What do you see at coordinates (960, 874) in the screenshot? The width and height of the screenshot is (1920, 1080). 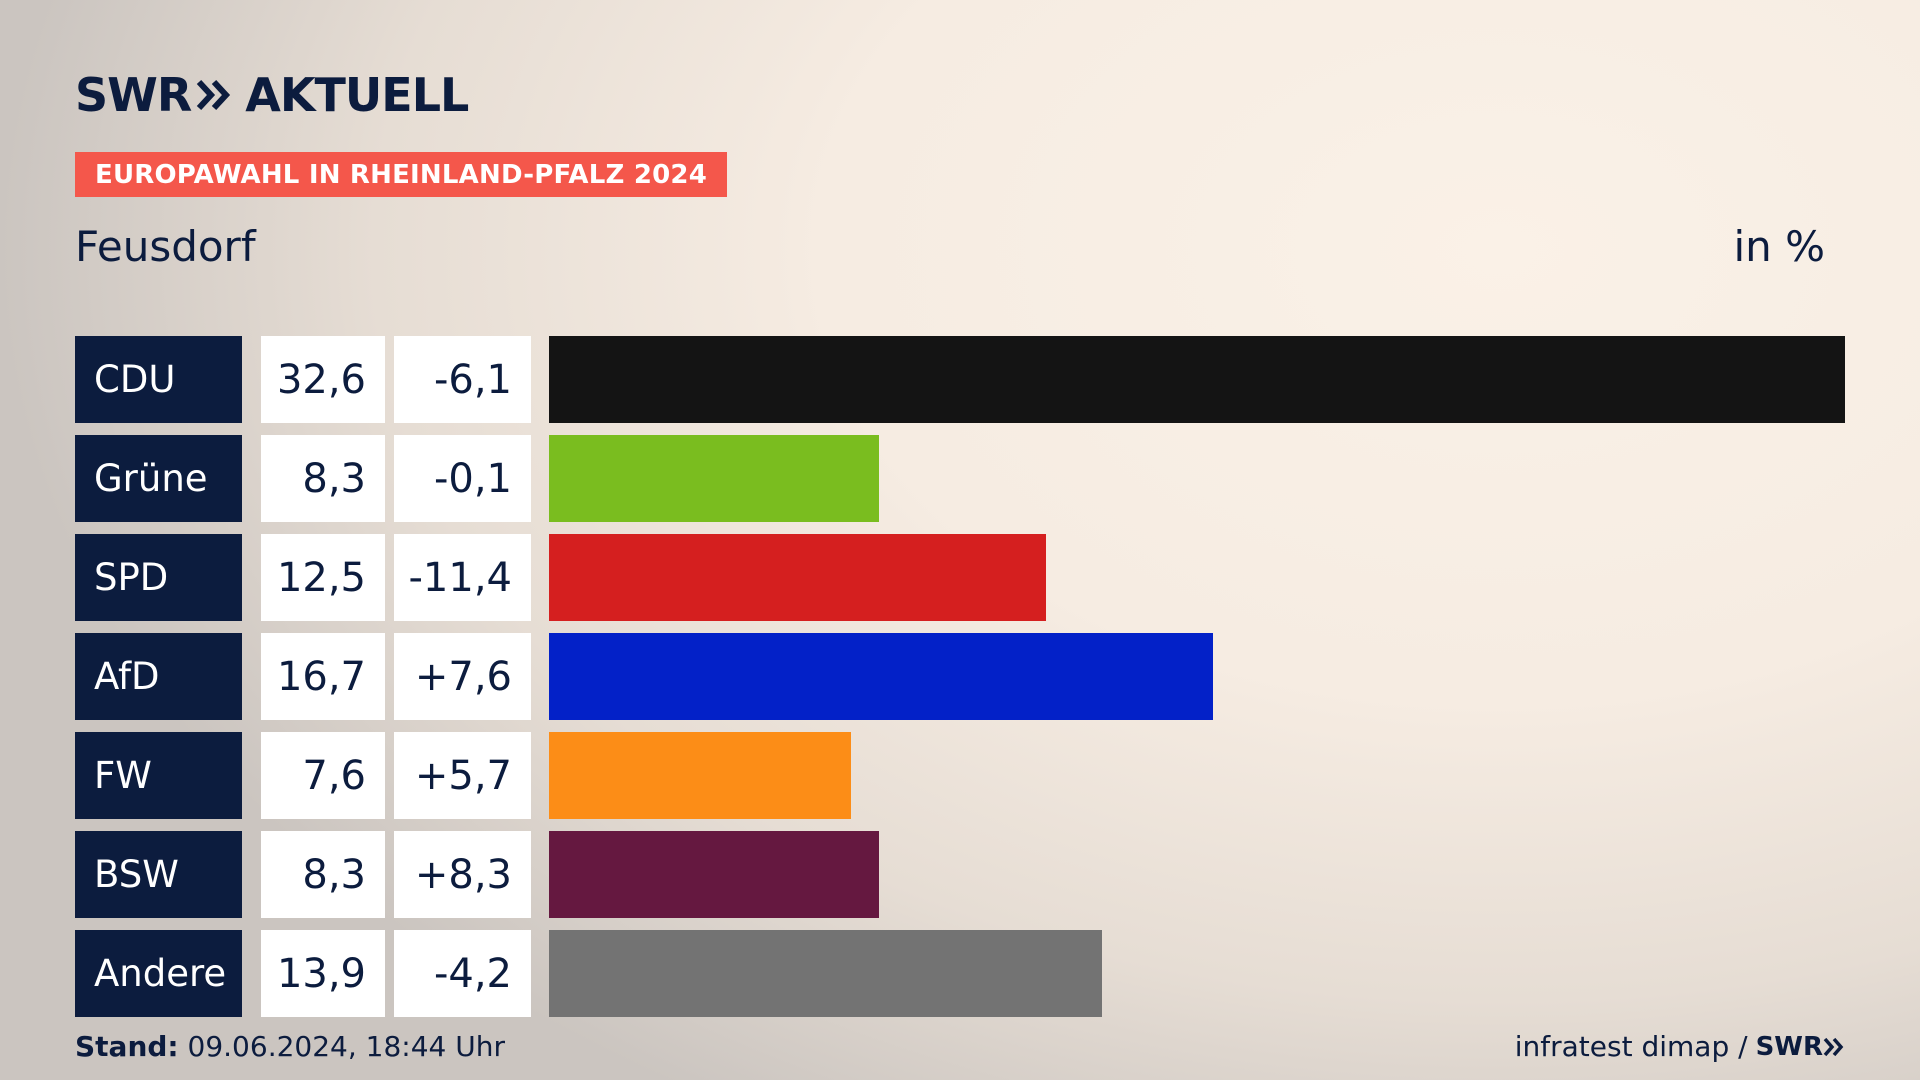 I see `party-row: BSW 8,3 +8,3` at bounding box center [960, 874].